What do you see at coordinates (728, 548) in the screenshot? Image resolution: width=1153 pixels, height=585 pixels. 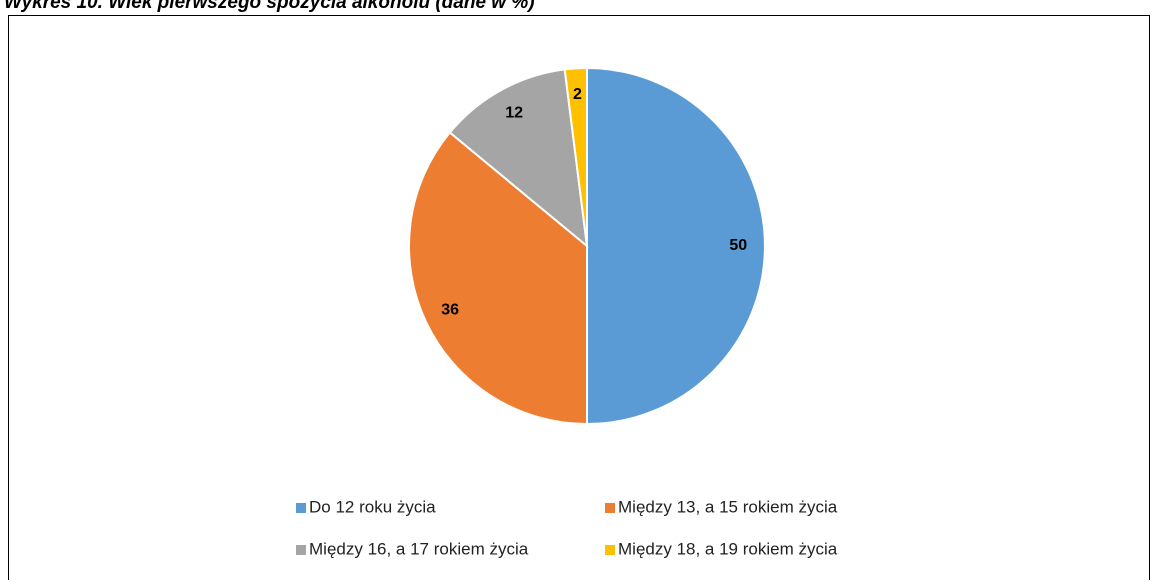 I see `legend-label: Między 18, a 19 rokiem życia` at bounding box center [728, 548].